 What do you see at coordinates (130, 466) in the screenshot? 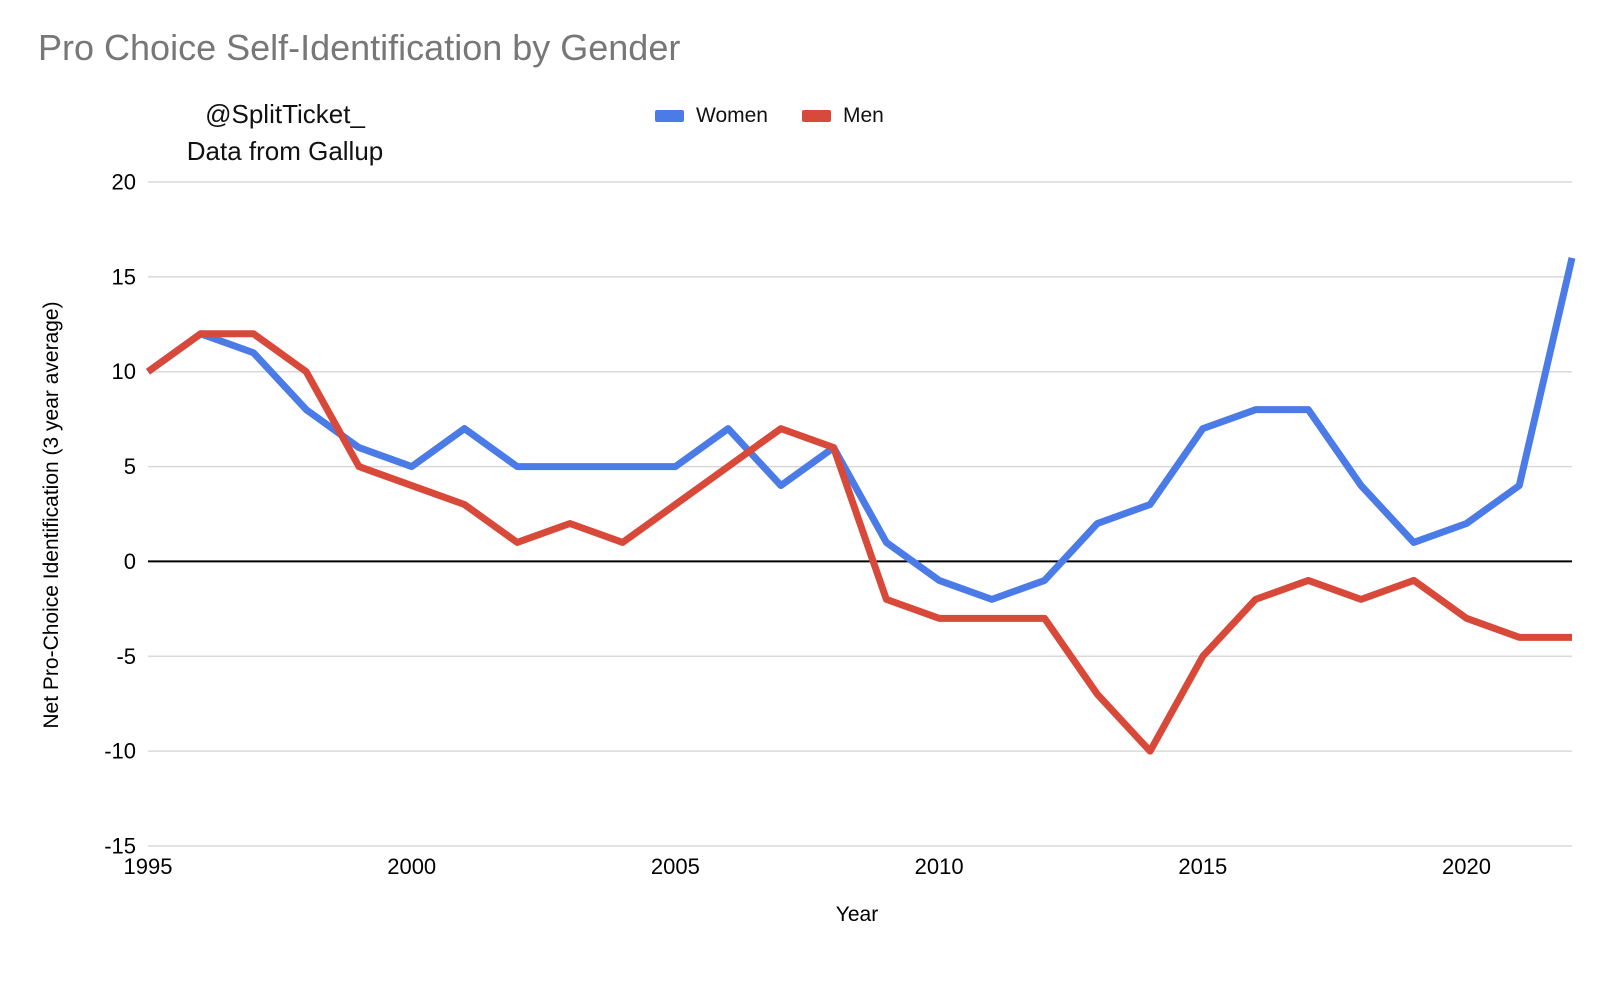
I see `y-tick-label: 5` at bounding box center [130, 466].